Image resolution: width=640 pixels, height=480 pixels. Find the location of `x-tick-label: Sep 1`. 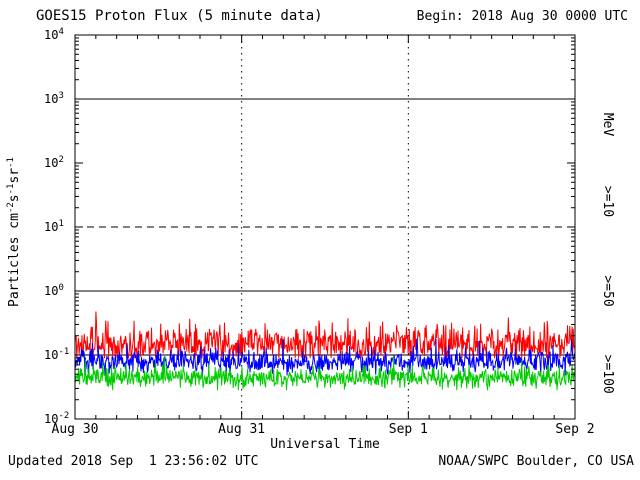

x-tick-label: Sep 1 is located at coordinates (408, 429).